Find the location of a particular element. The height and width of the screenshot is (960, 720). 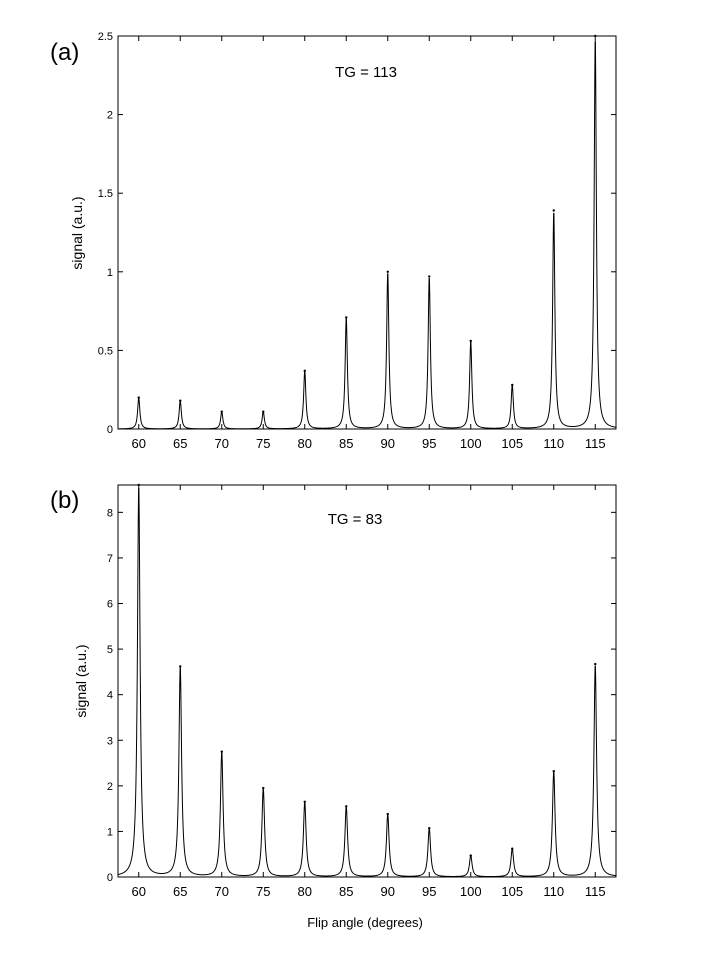

panel-b-y-tick-label: 8 is located at coordinates (110, 513).